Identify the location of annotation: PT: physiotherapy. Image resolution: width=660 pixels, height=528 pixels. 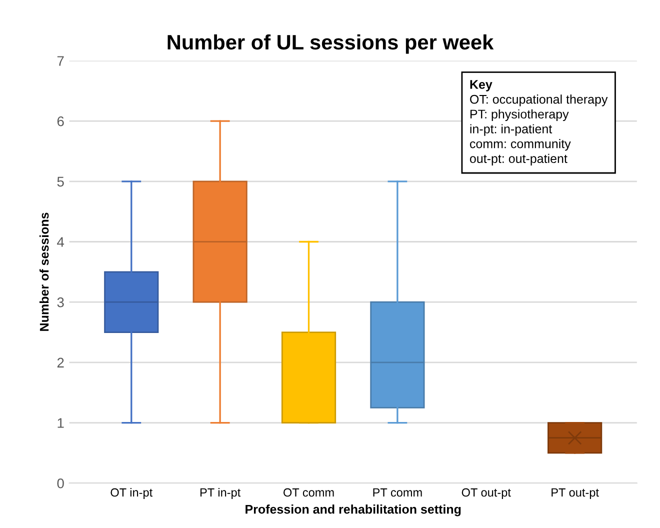
(519, 115).